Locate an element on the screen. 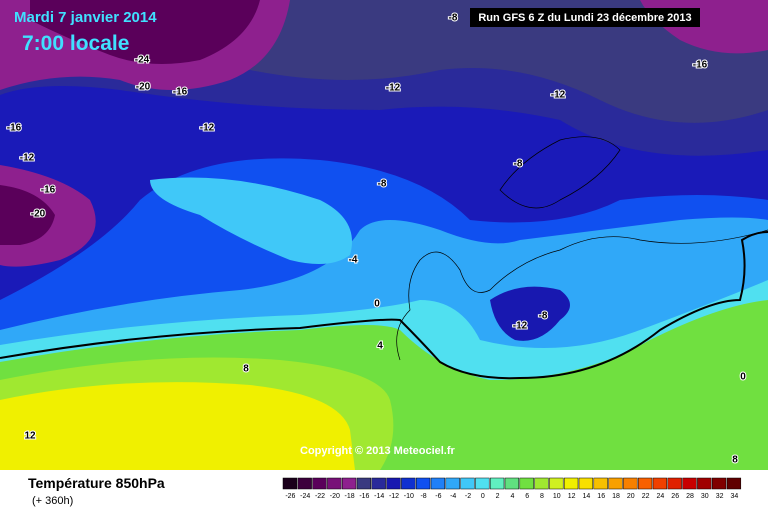  legend-label: 28 is located at coordinates (690, 496).